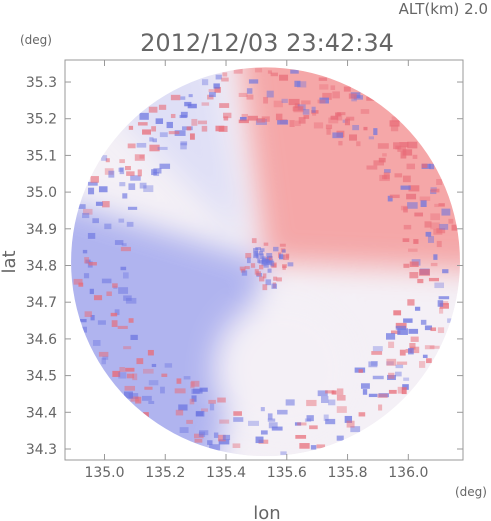 This screenshot has width=491, height=521. What do you see at coordinates (408, 473) in the screenshot?
I see `x-tick-label: 136.0` at bounding box center [408, 473].